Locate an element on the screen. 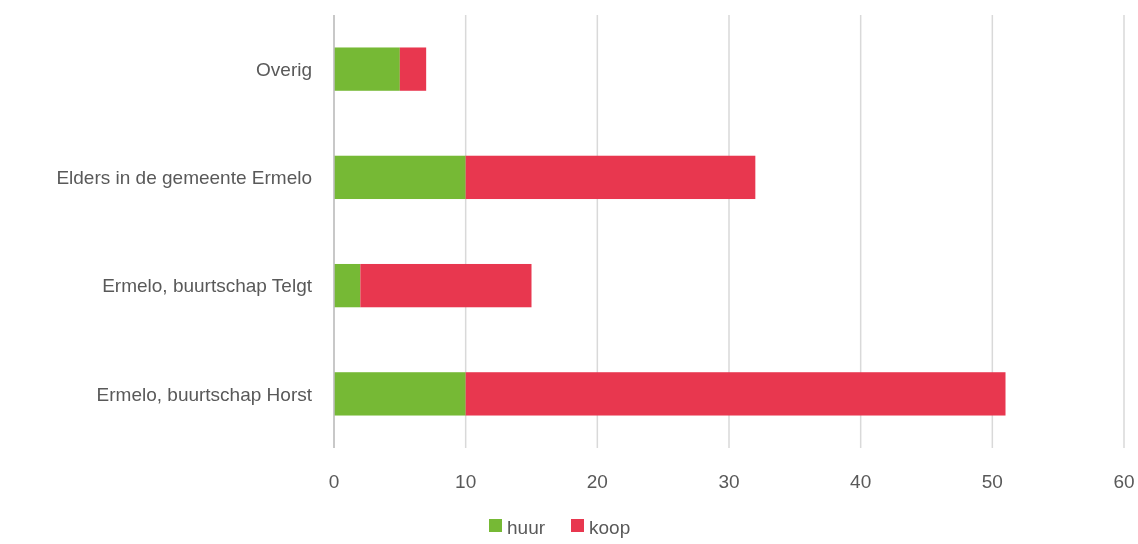 This screenshot has height=544, width=1138. y-tick-label: Ermelo, buurtschap Horst is located at coordinates (204, 394).